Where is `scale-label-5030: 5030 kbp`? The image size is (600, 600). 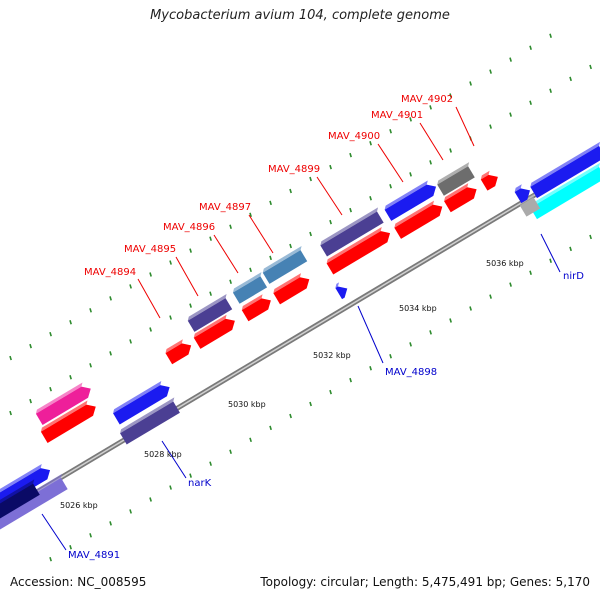 scale-label-5030: 5030 kbp is located at coordinates (247, 404).